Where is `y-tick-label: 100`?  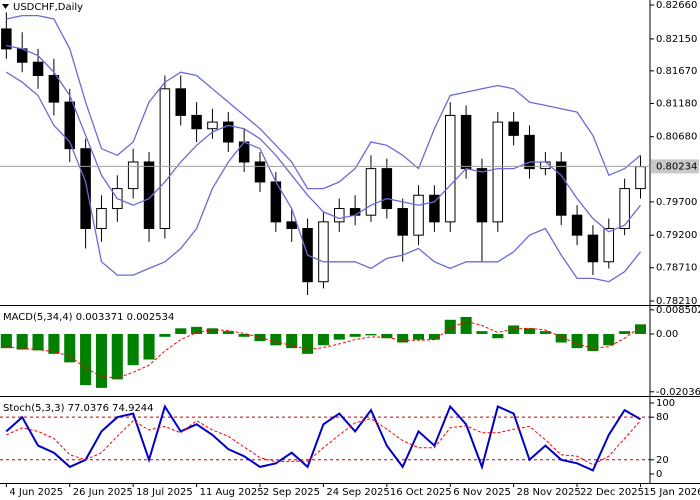 y-tick-label: 100 is located at coordinates (665, 403).